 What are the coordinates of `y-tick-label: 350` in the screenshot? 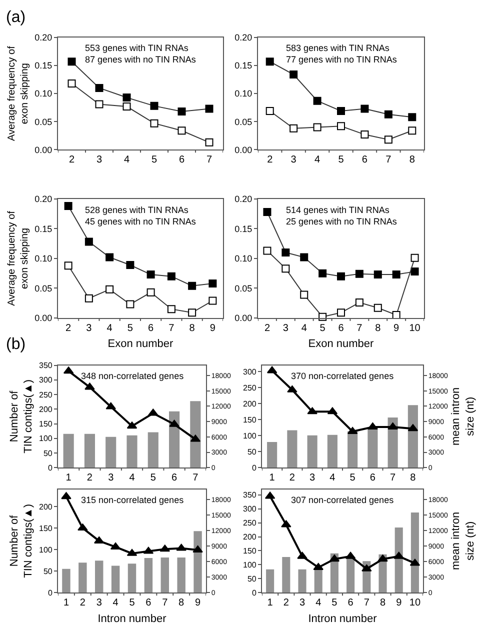 It's located at (250, 495).